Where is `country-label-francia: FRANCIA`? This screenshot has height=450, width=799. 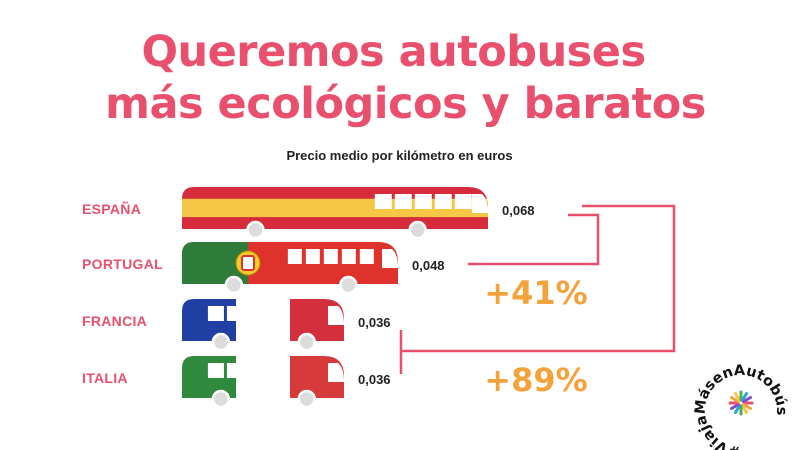 country-label-francia: FRANCIA is located at coordinates (114, 321).